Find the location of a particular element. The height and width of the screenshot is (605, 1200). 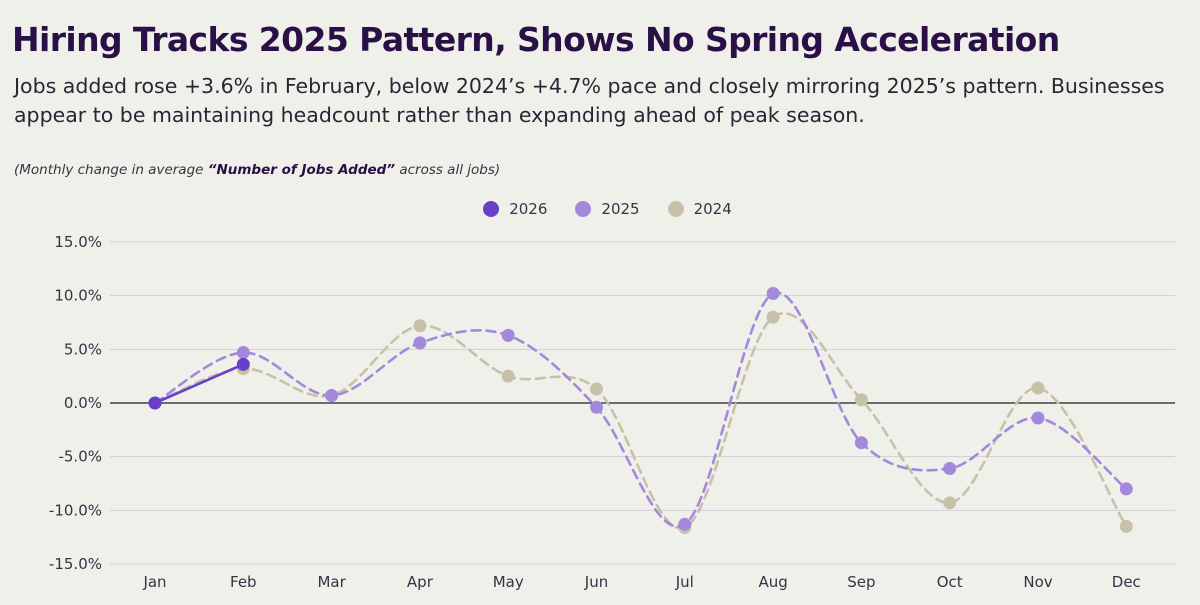

point-2025-dec is located at coordinates (1126, 489).